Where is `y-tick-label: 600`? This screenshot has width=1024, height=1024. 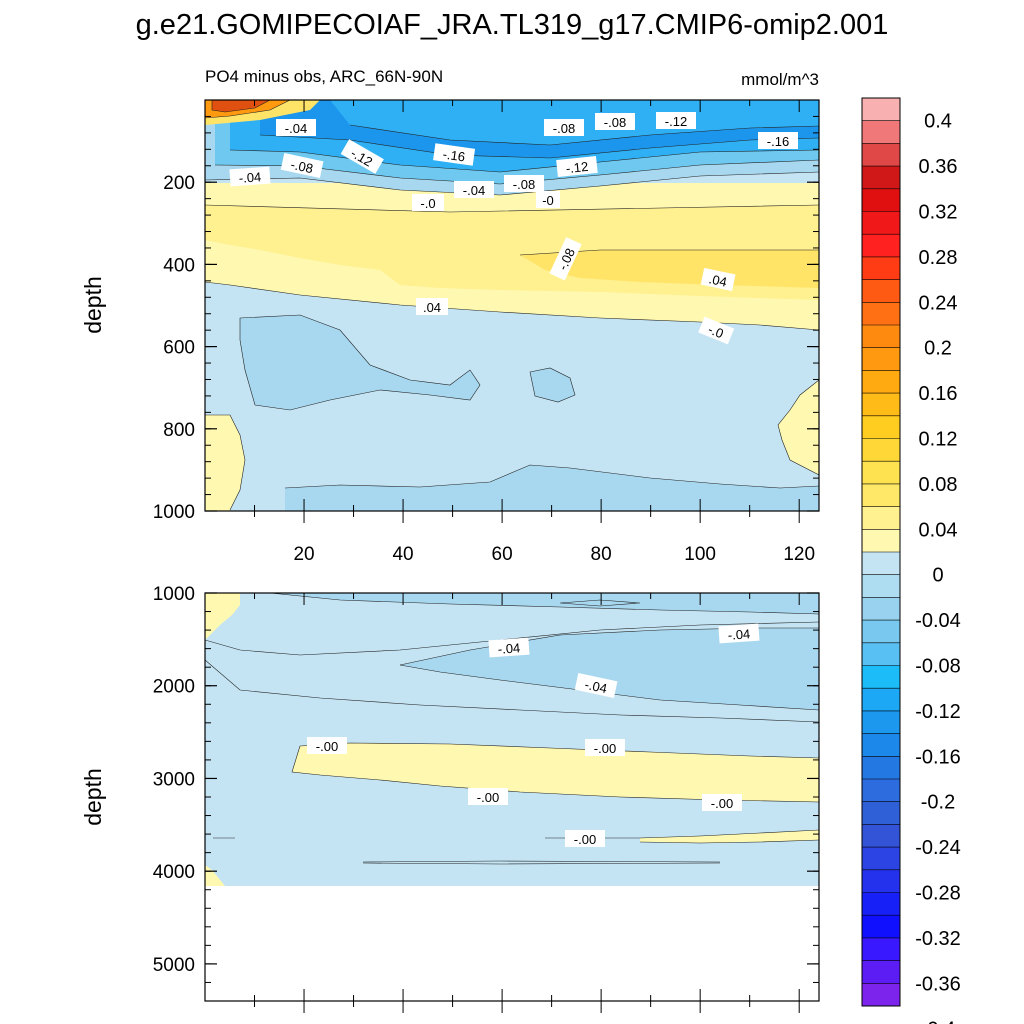
y-tick-label: 600 is located at coordinates (179, 348).